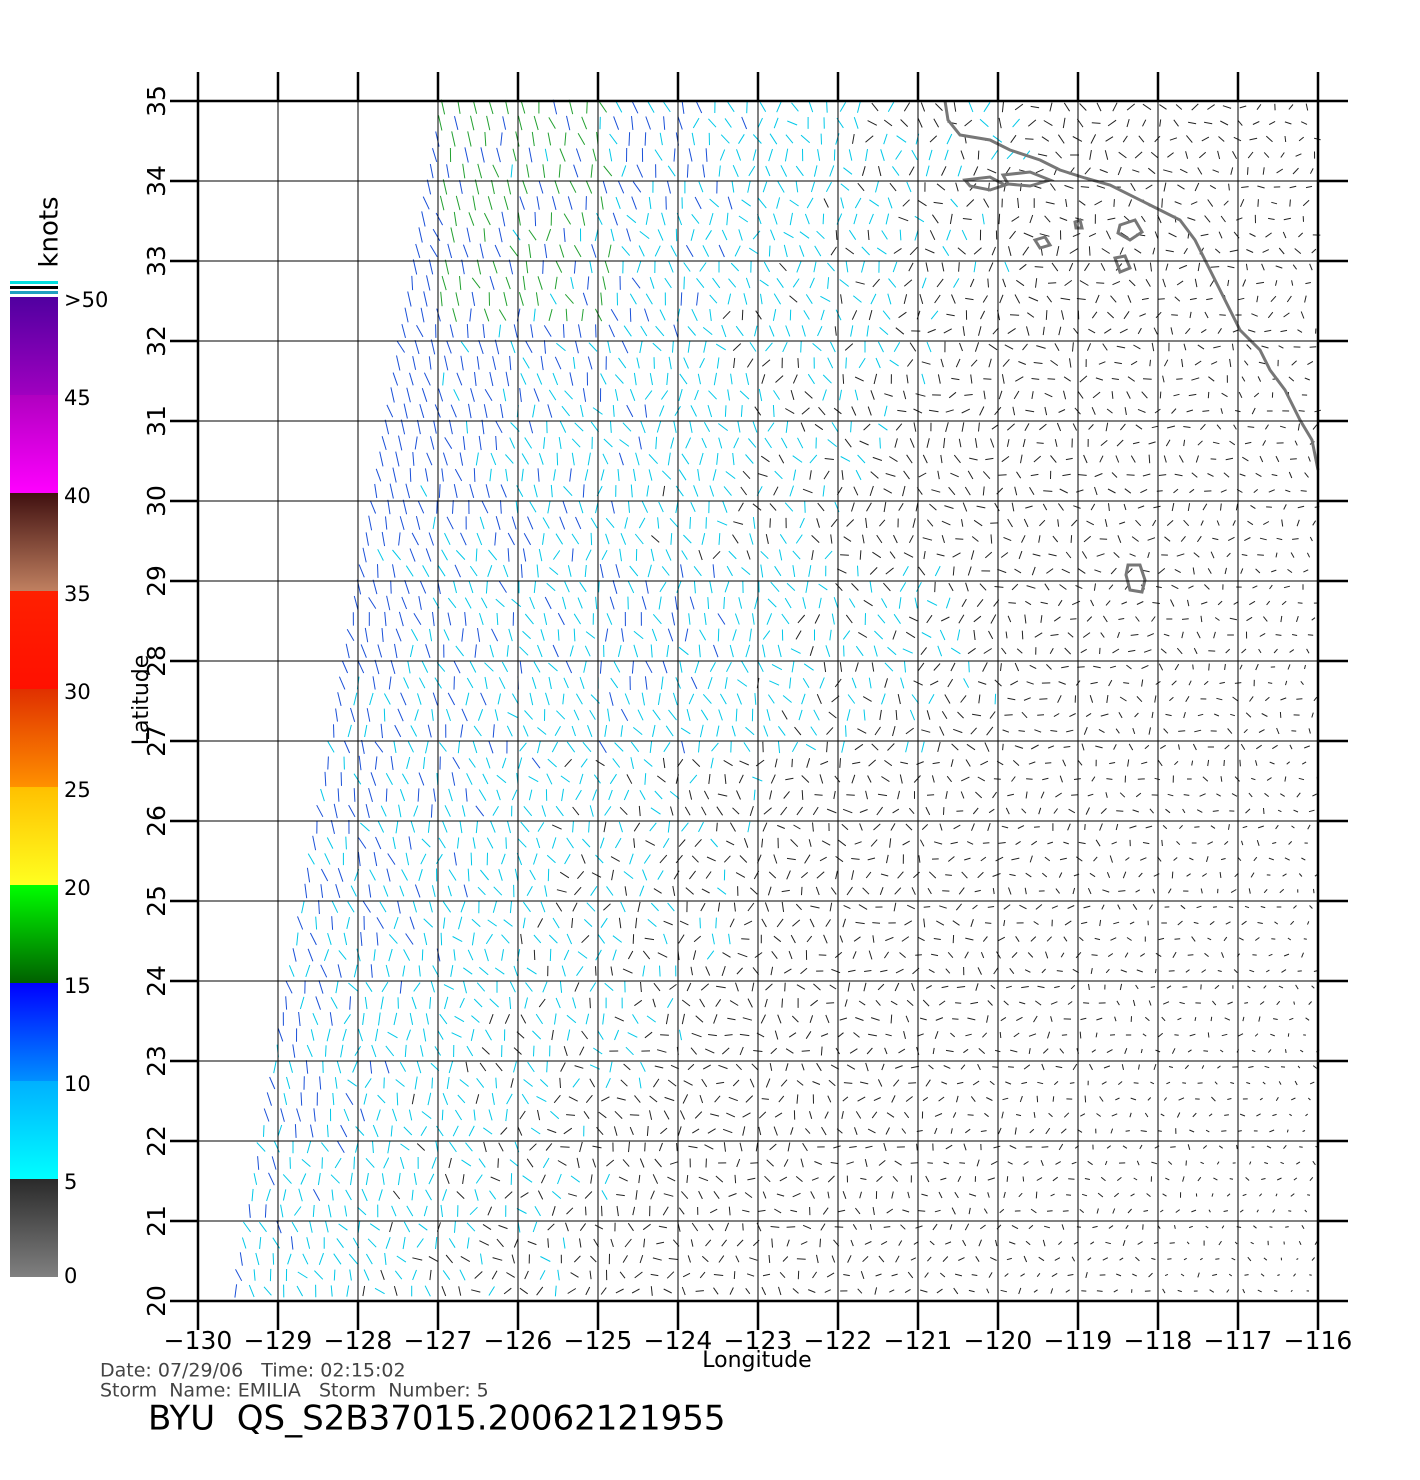 The width and height of the screenshot is (1420, 1480). I want to click on x-tick-label: −129, so click(278, 1340).